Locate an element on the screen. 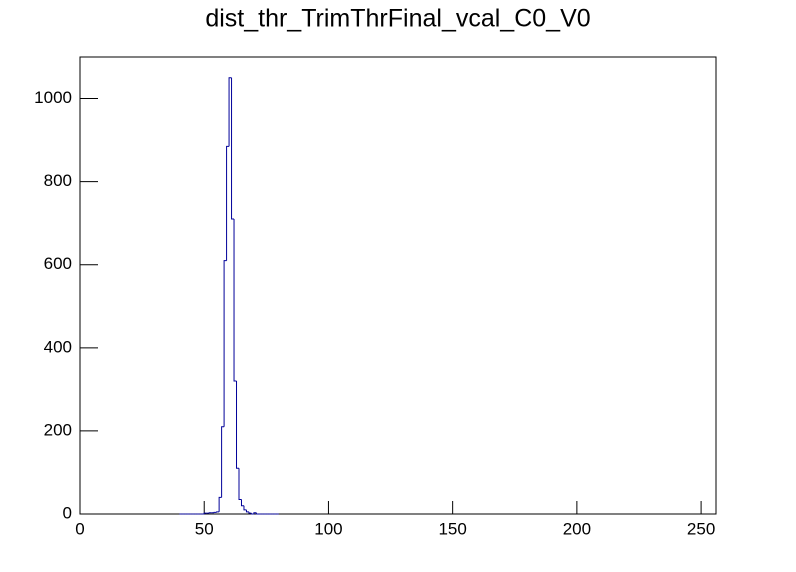  chart-title: dist_thr_TrimThrFinal_vcal_C0_V0 is located at coordinates (397, 19).